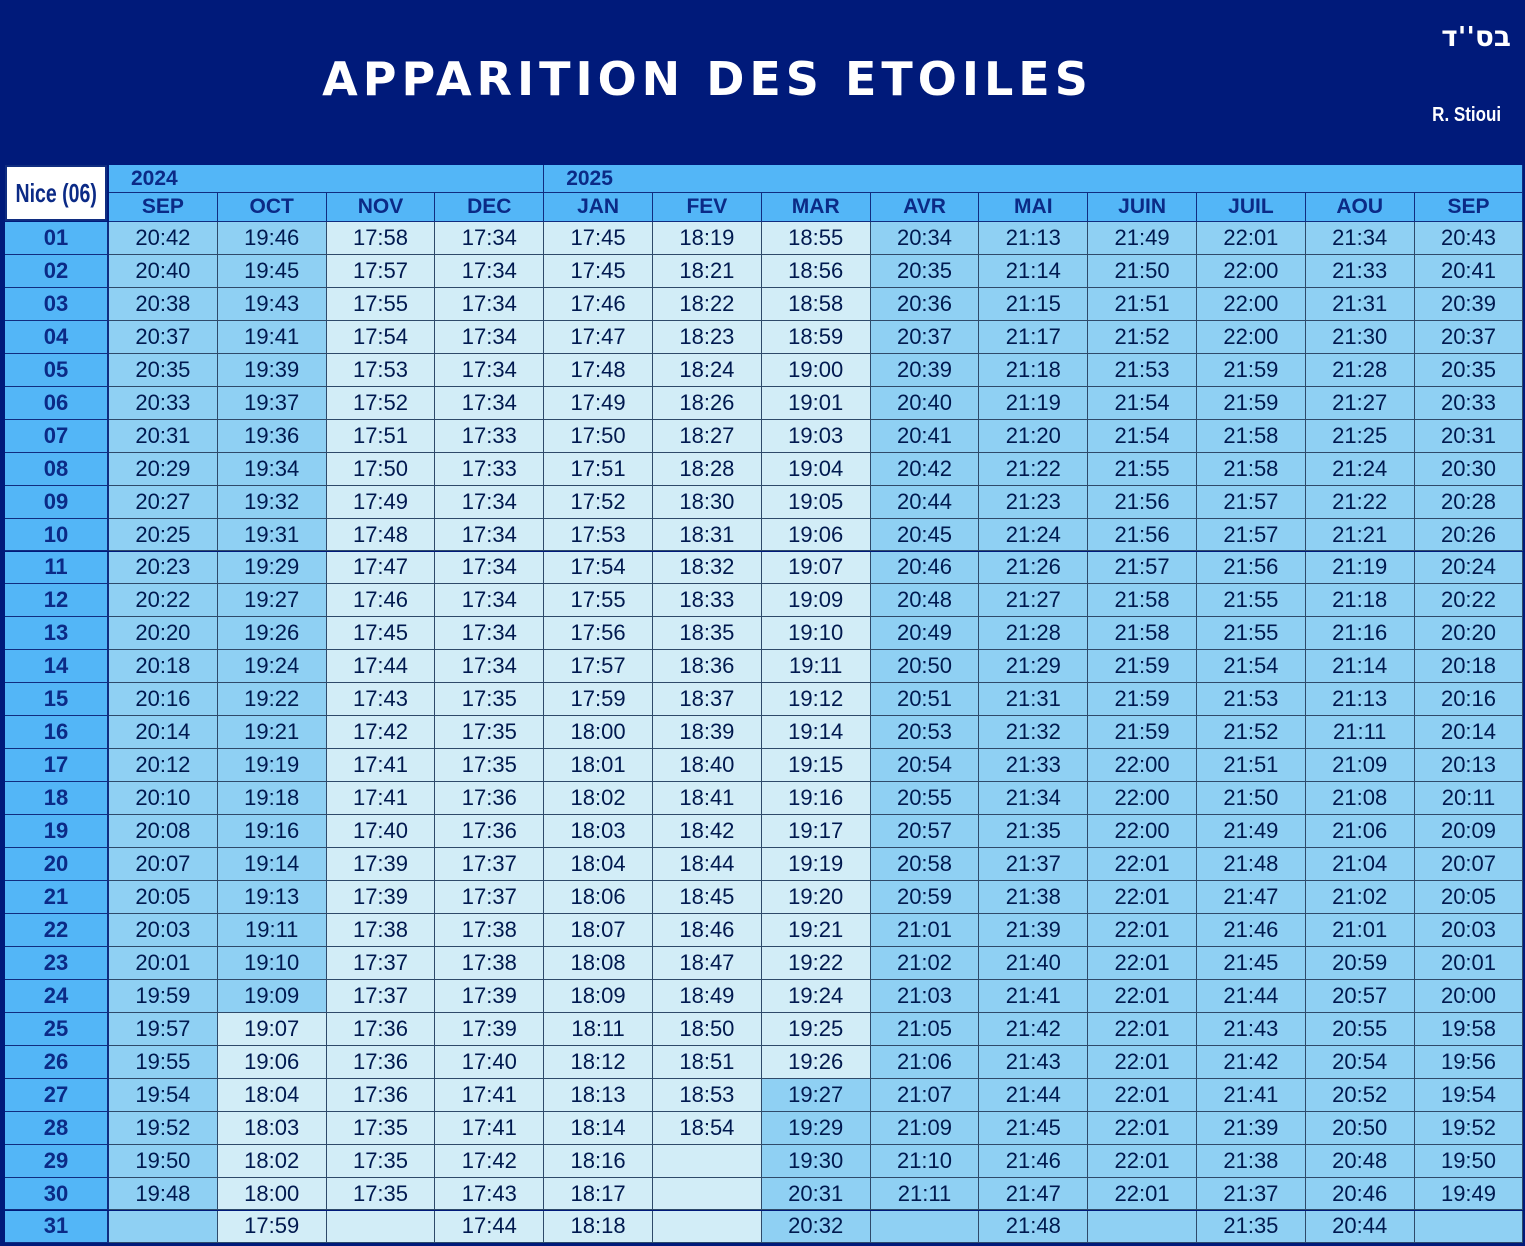 The image size is (1525, 1246). Describe the element at coordinates (1476, 36) in the screenshot. I see `hebrew-heading: בס''ד` at that location.